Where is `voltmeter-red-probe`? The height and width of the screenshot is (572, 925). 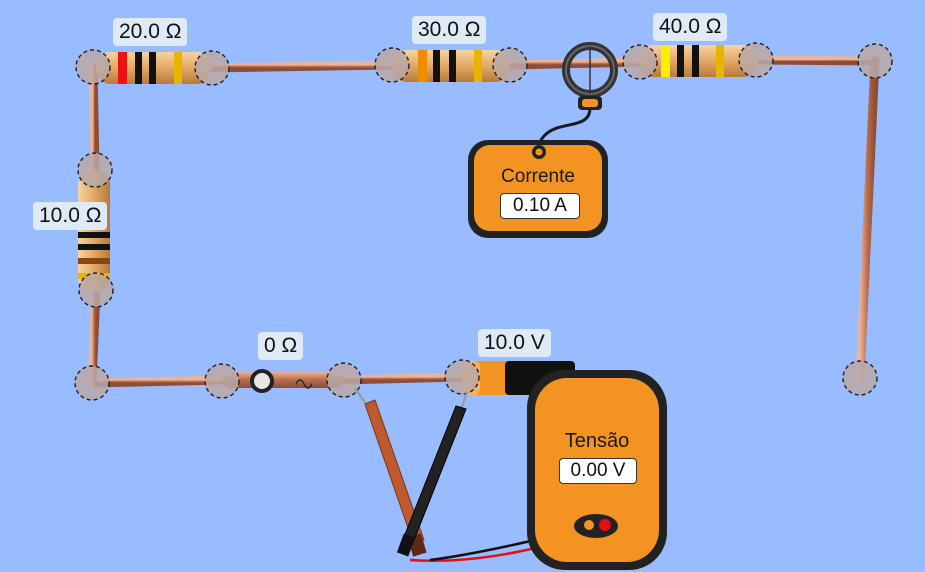
voltmeter-red-probe is located at coordinates (390, 472).